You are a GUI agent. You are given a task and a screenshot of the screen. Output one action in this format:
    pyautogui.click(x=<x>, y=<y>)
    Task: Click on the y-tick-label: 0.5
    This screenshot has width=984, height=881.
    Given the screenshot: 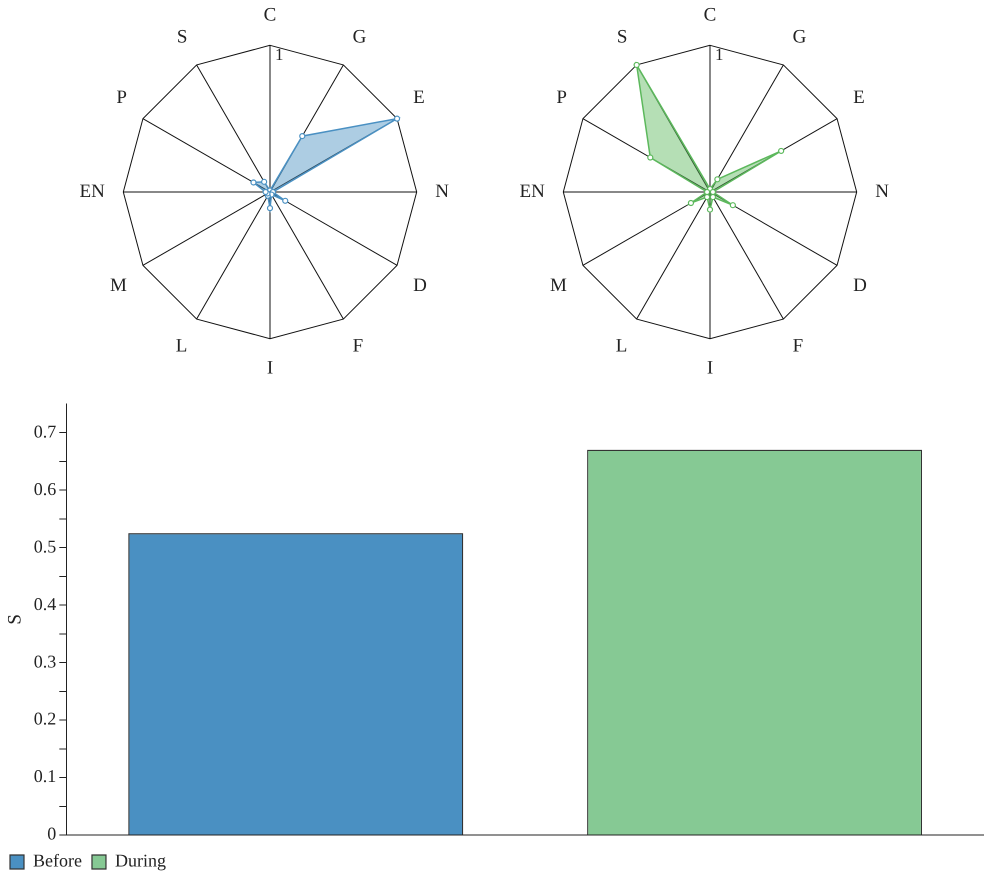 What is the action you would take?
    pyautogui.click(x=45, y=546)
    